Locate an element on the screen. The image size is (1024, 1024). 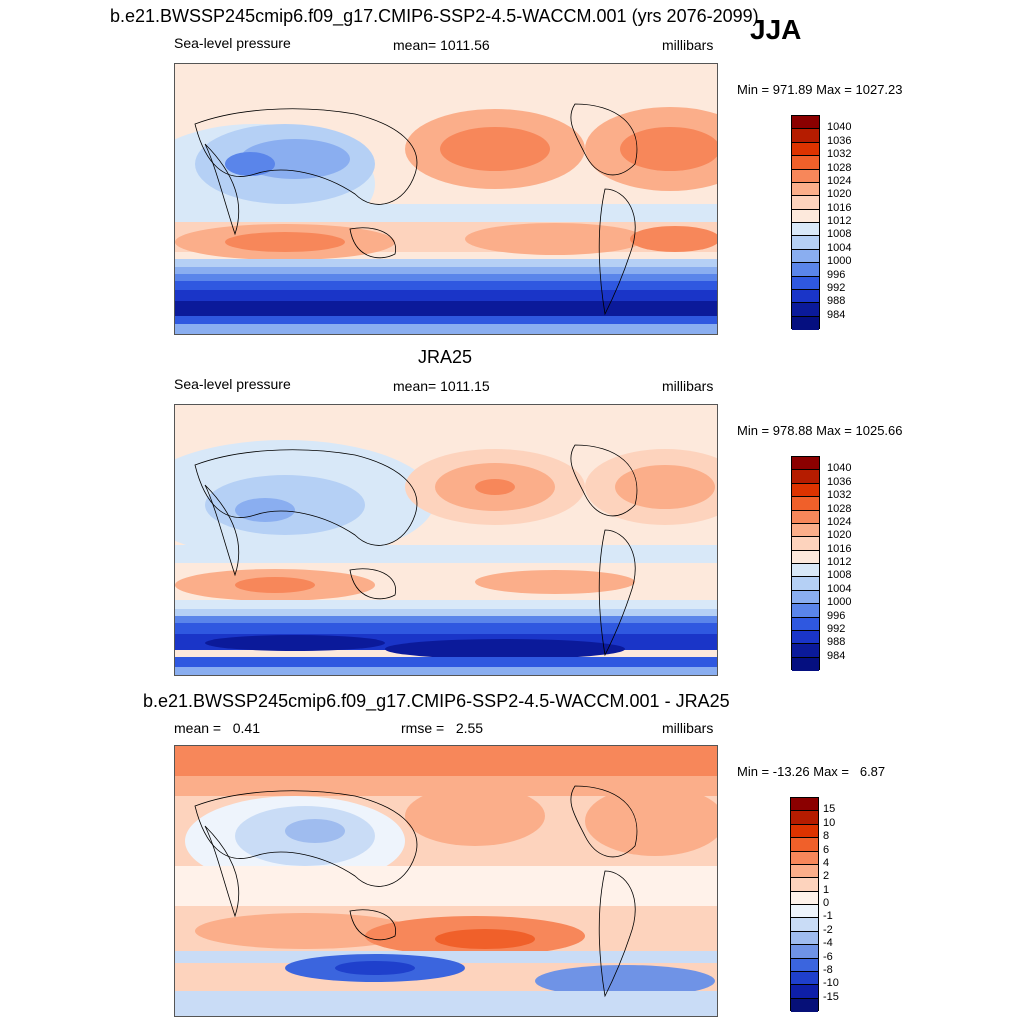
panel-3-minmax: Min = -13.26 Max = 6.87 is located at coordinates (811, 771).